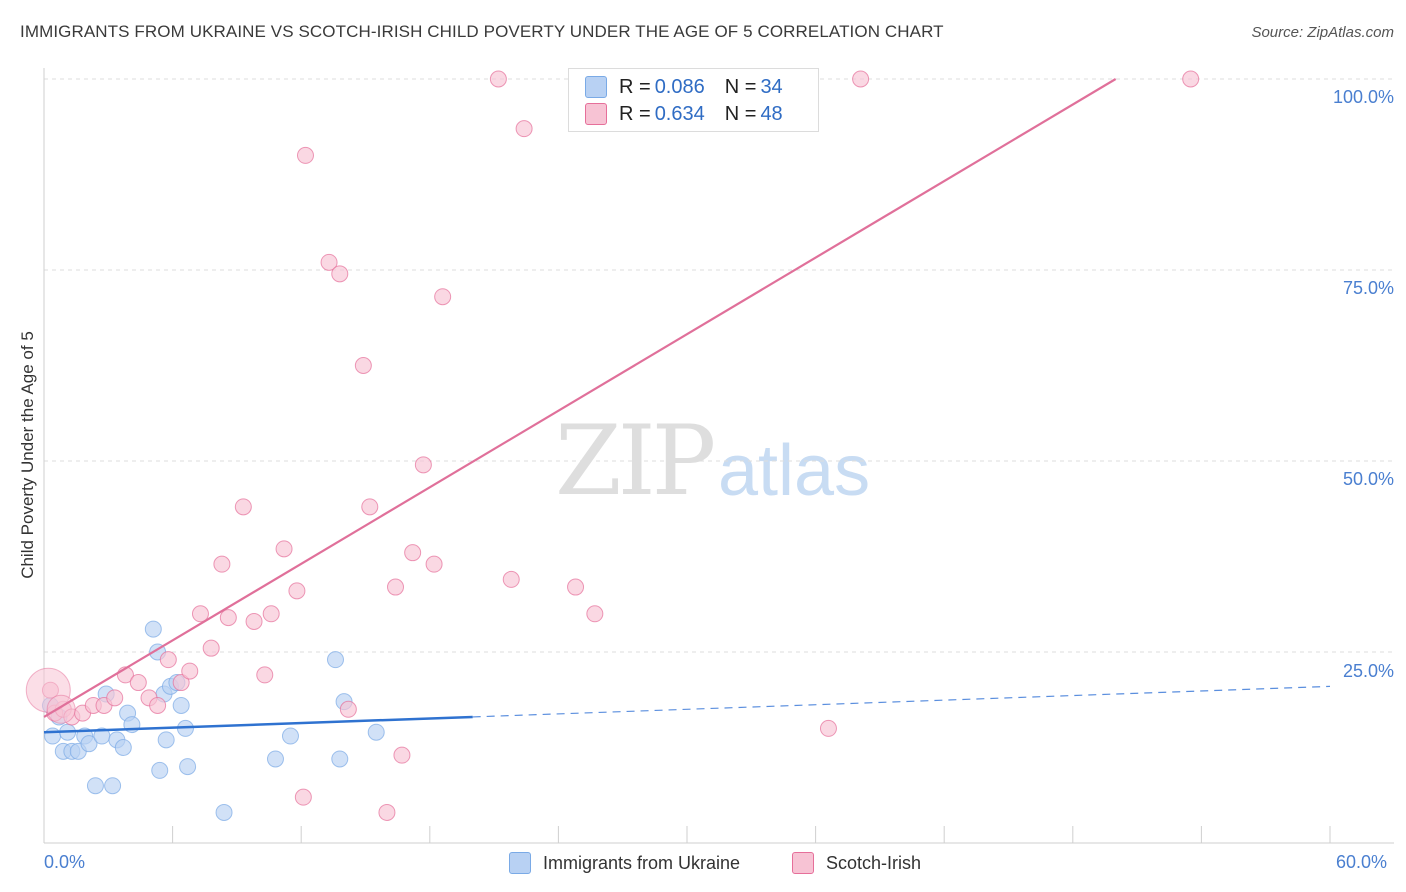 This screenshot has width=1406, height=892. Describe the element at coordinates (65, 862) in the screenshot. I see `x-tick-label-min: 0.0%` at that location.